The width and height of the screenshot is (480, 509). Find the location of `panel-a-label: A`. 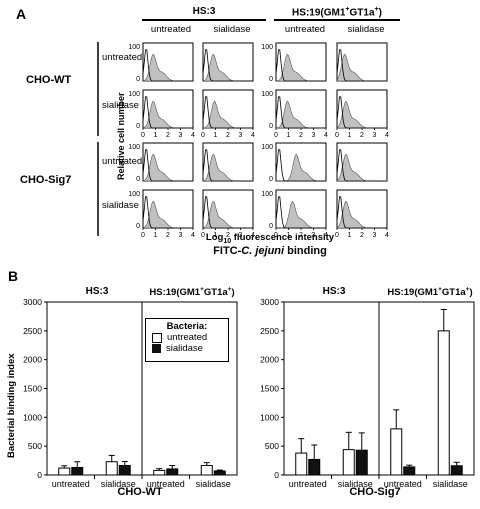

panel-a-label: A is located at coordinates (21, 14).